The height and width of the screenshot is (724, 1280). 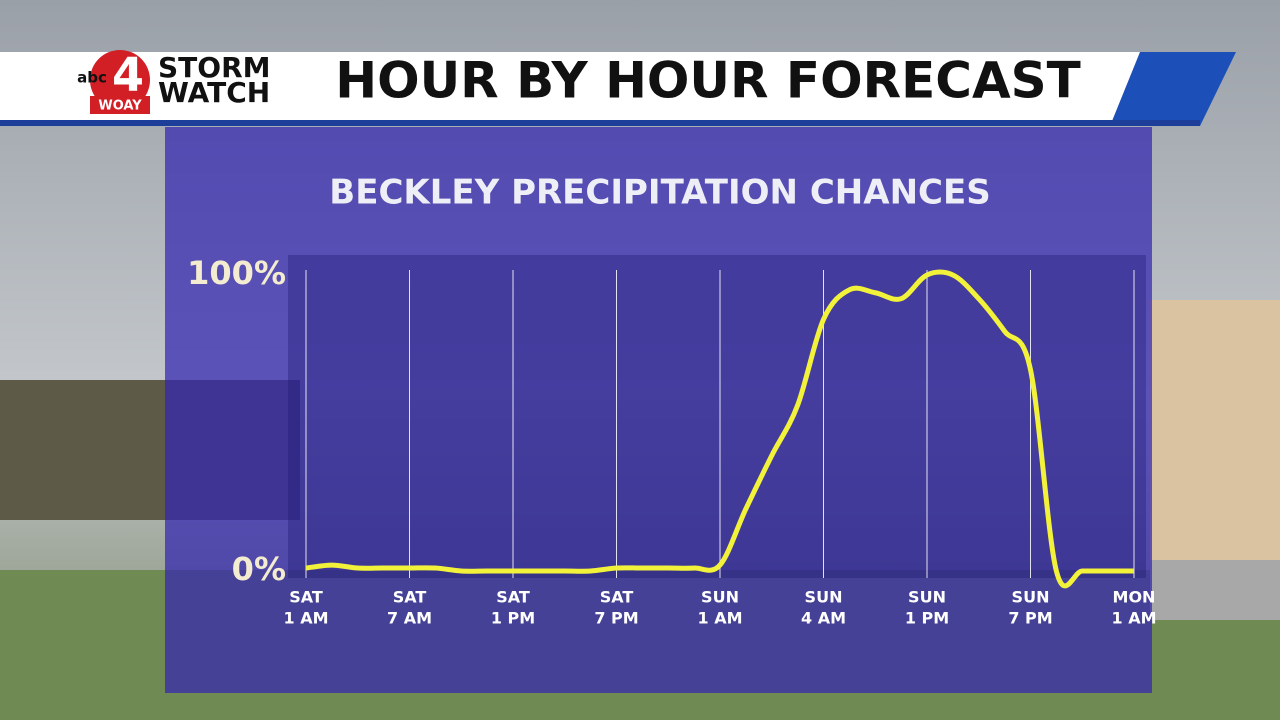 I want to click on building, so click(x=1215, y=430).